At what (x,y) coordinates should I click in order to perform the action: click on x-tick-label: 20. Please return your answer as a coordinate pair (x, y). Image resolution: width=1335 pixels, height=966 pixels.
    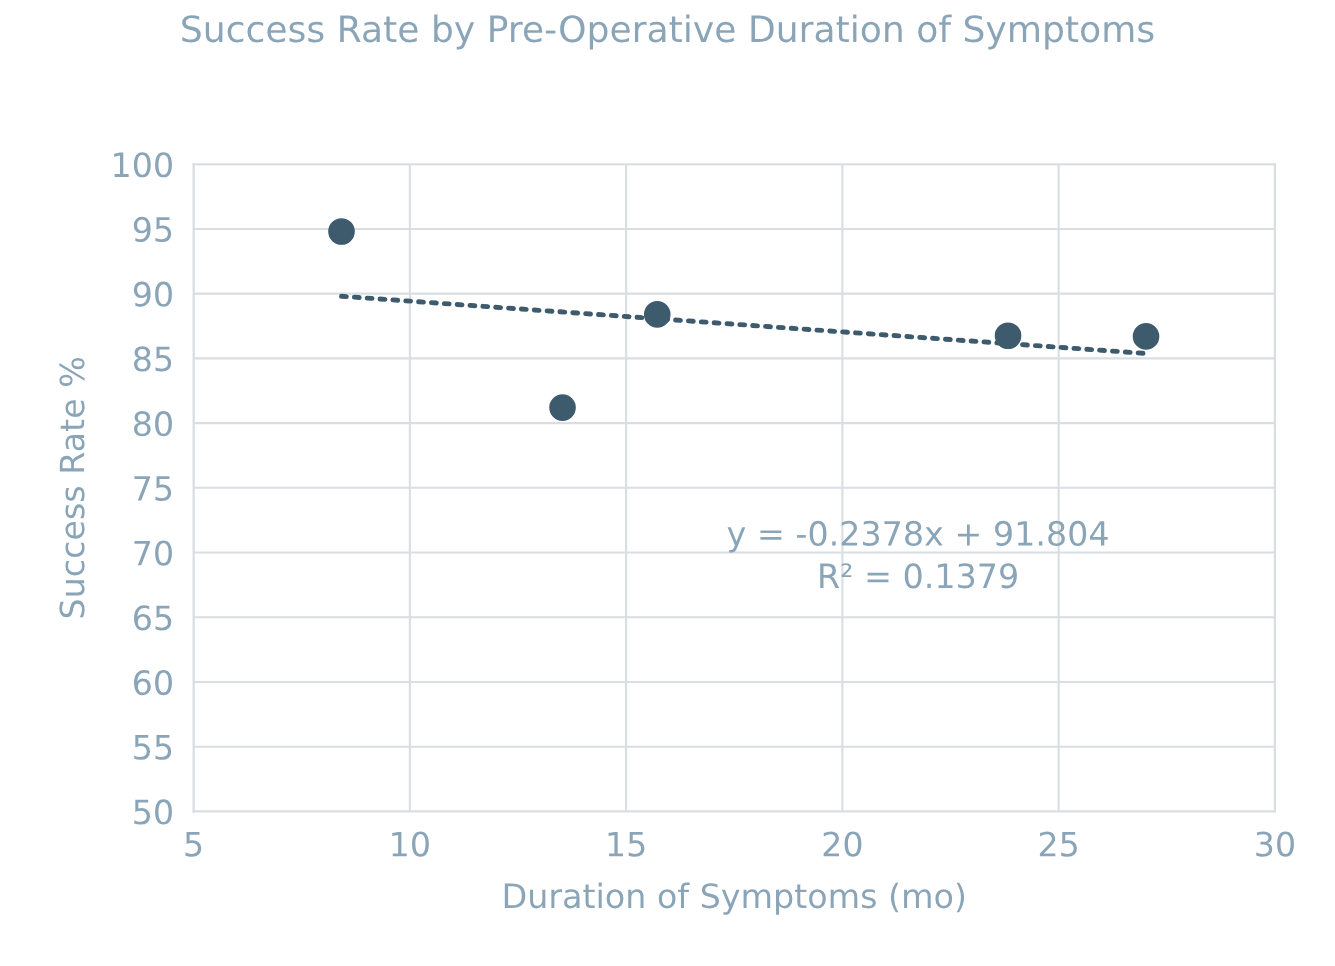
    Looking at the image, I should click on (842, 844).